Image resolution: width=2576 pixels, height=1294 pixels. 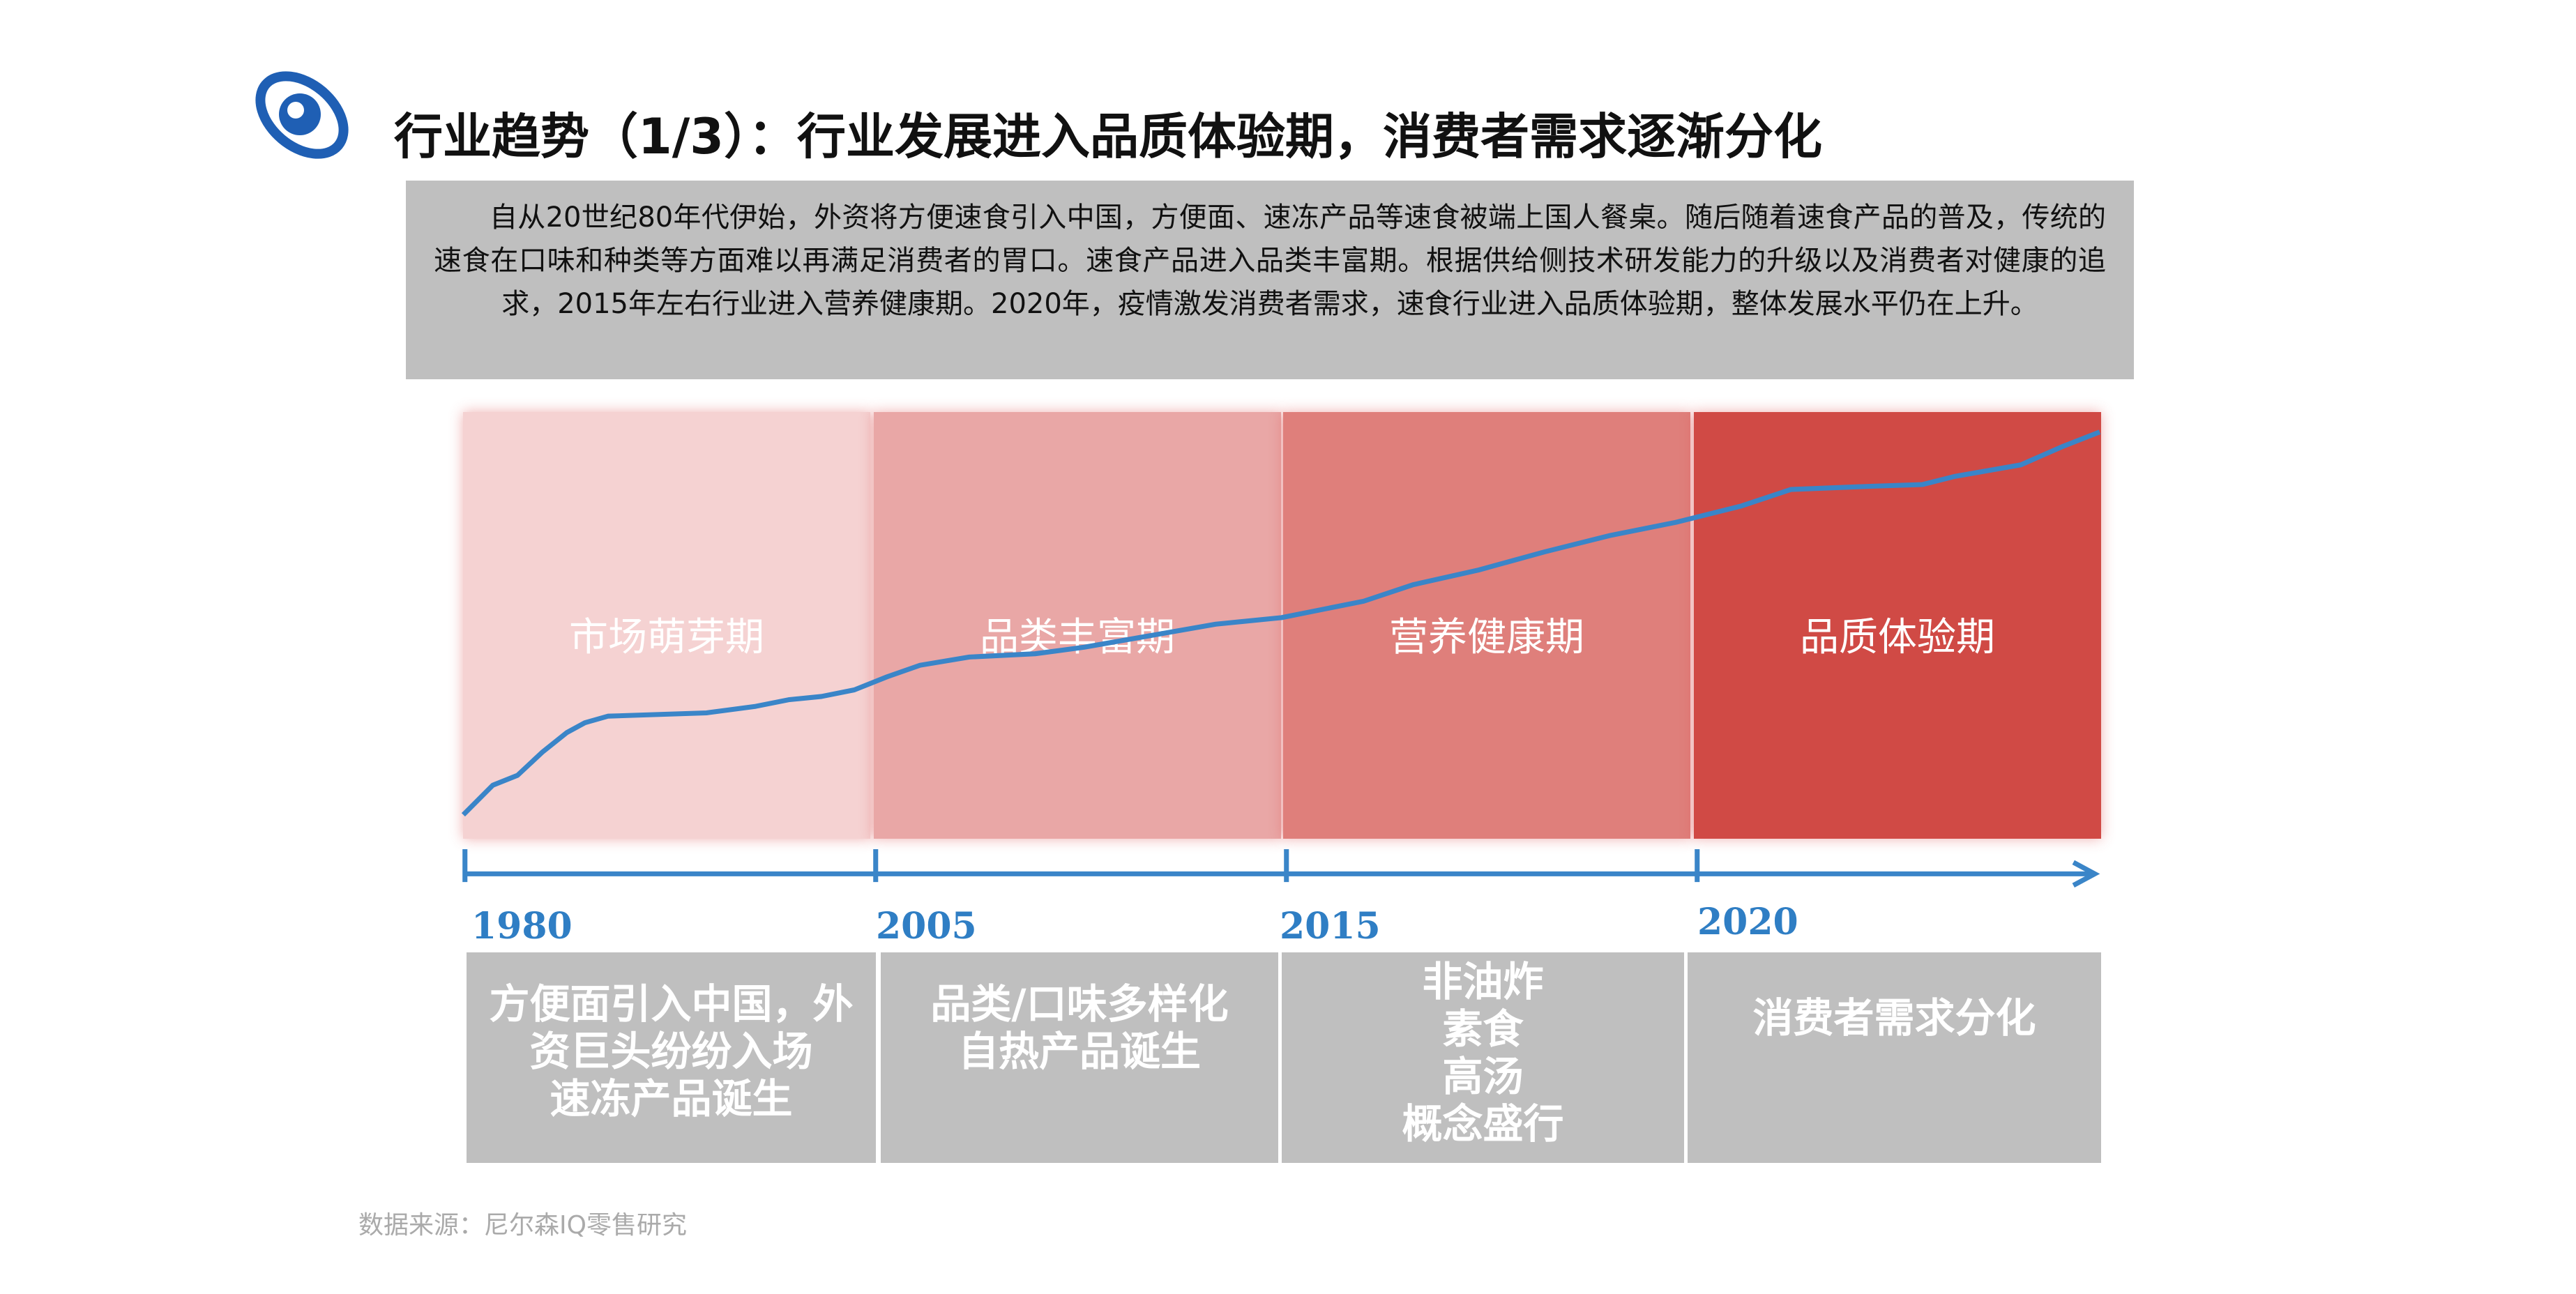 What do you see at coordinates (666, 625) in the screenshot?
I see `phase: 市场萌芽期` at bounding box center [666, 625].